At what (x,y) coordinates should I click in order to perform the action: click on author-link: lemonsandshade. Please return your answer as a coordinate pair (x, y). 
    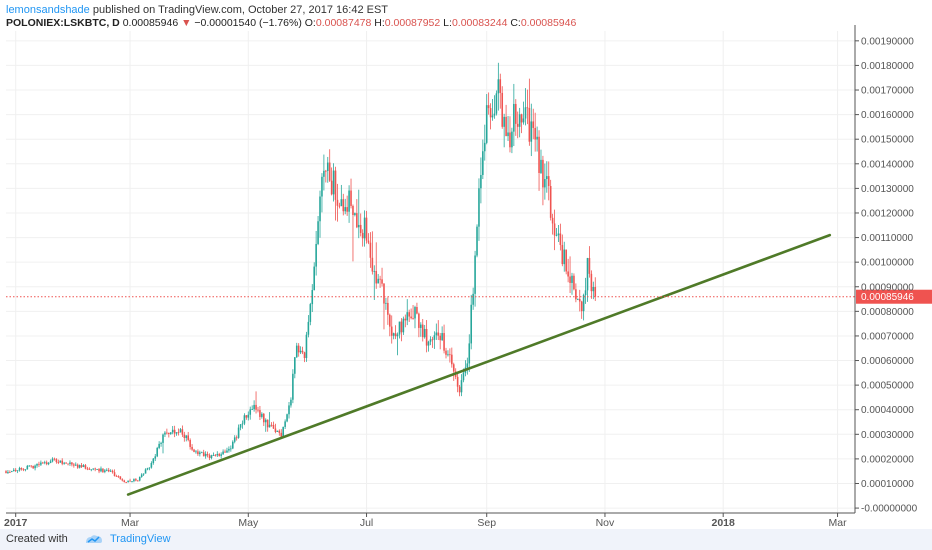
    Looking at the image, I should click on (48, 10).